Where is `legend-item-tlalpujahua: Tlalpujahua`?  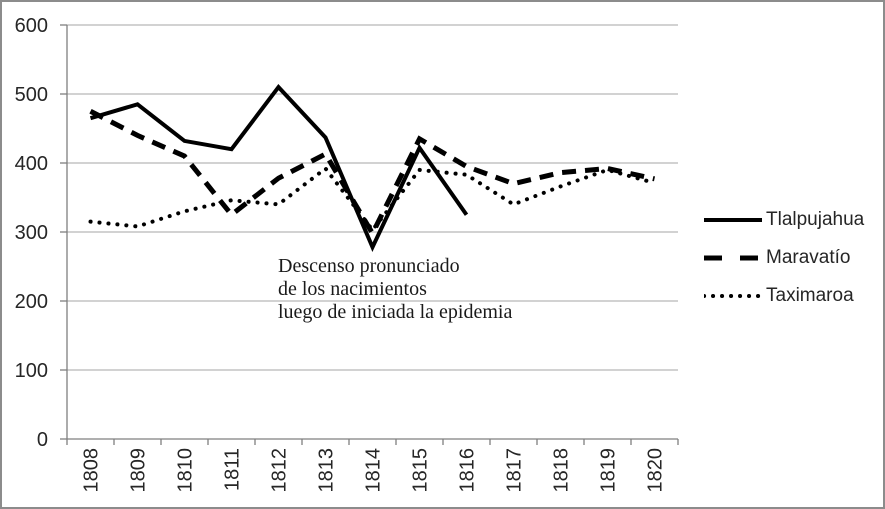
legend-item-tlalpujahua: Tlalpujahua is located at coordinates (784, 220).